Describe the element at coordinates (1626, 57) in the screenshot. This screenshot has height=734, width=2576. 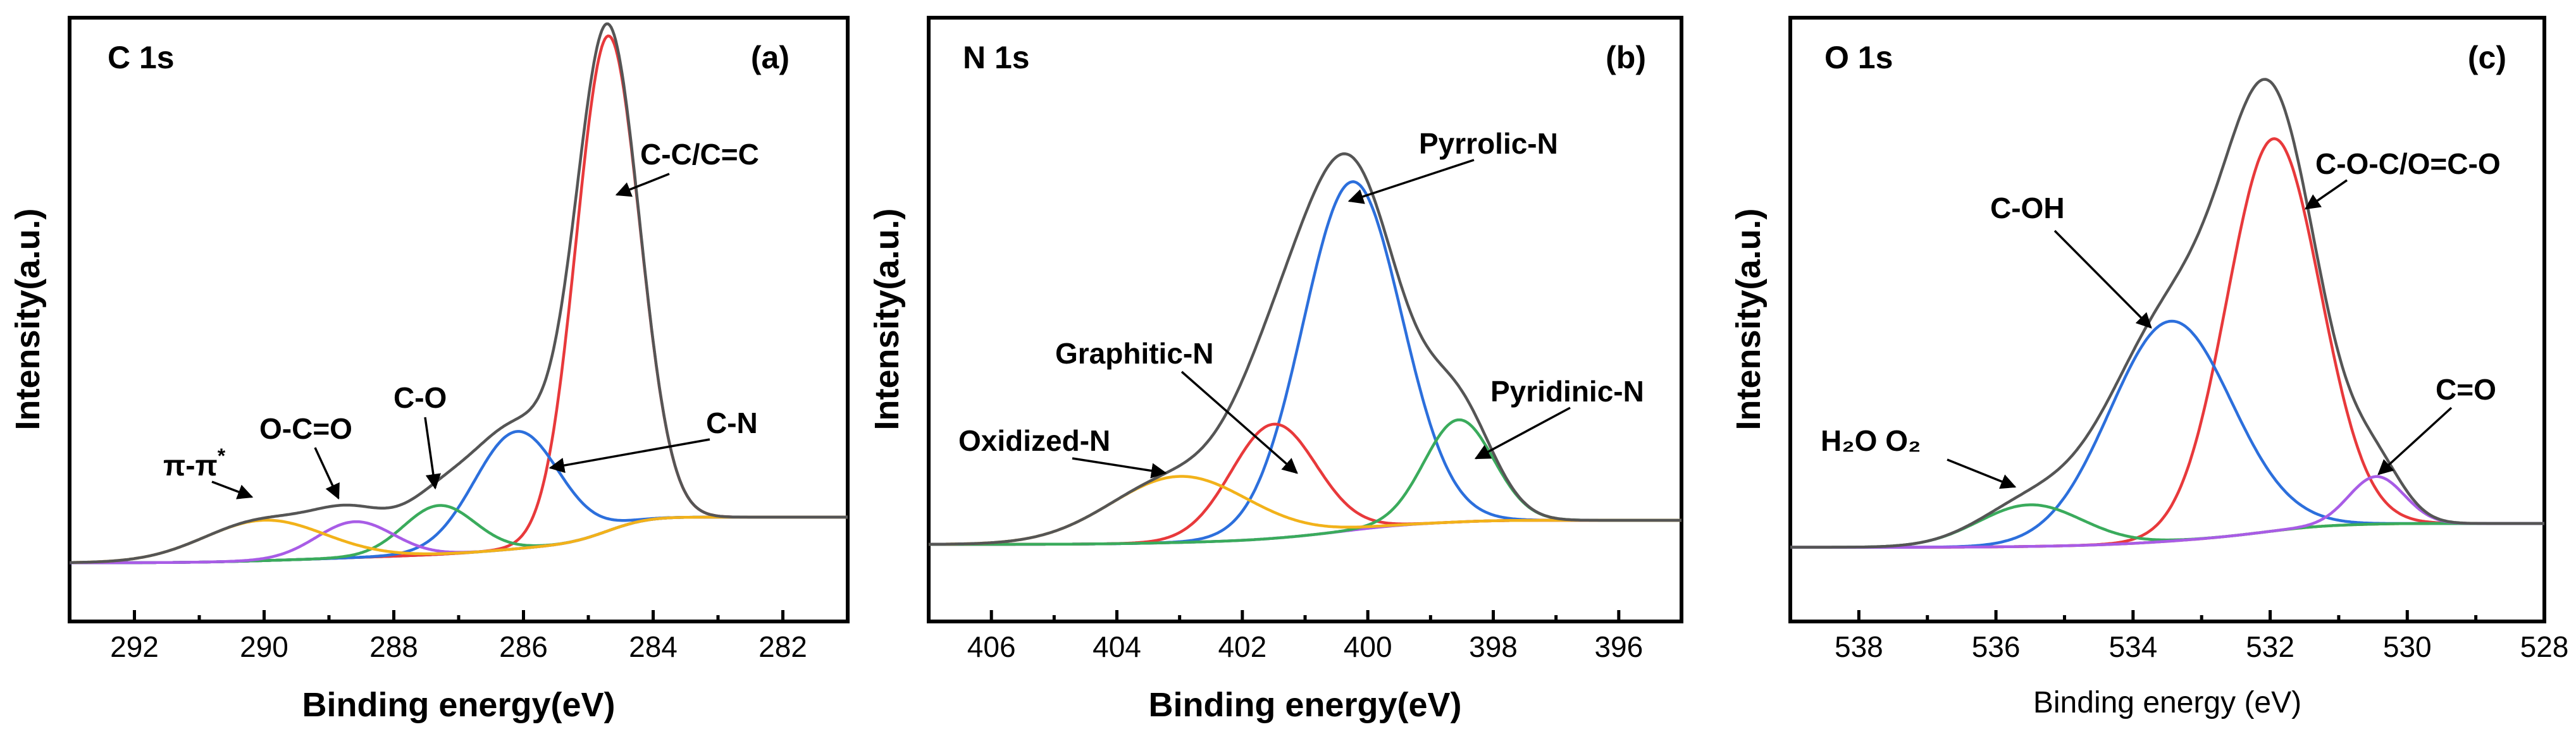
I see `panel-letter: (b)` at that location.